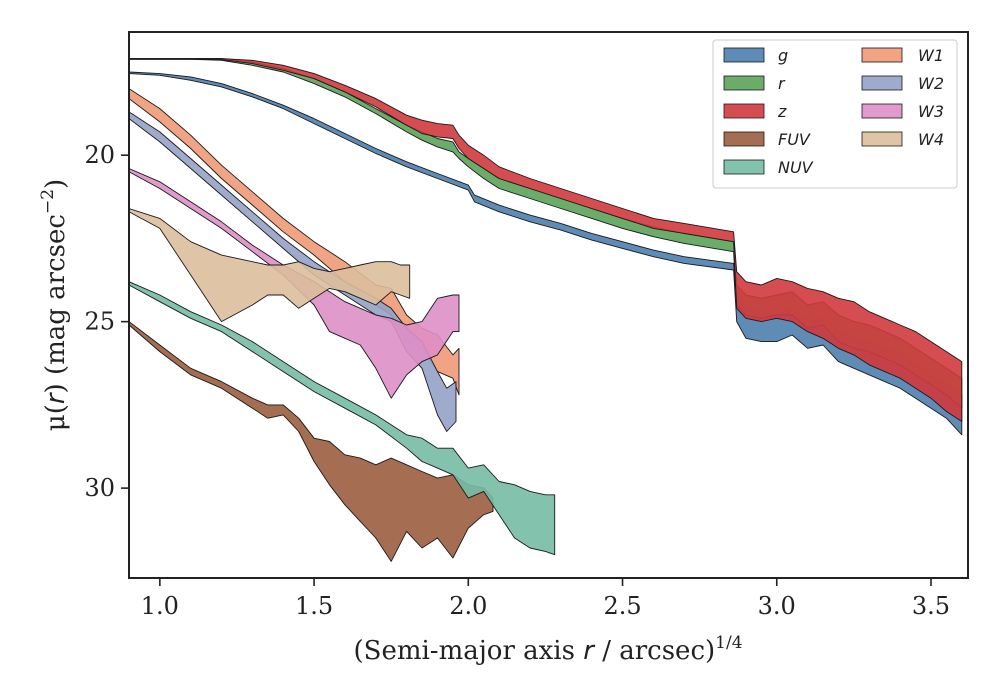 The image size is (1000, 700). Describe the element at coordinates (796, 167) in the screenshot. I see `legend-label-nuv: NUV` at that location.